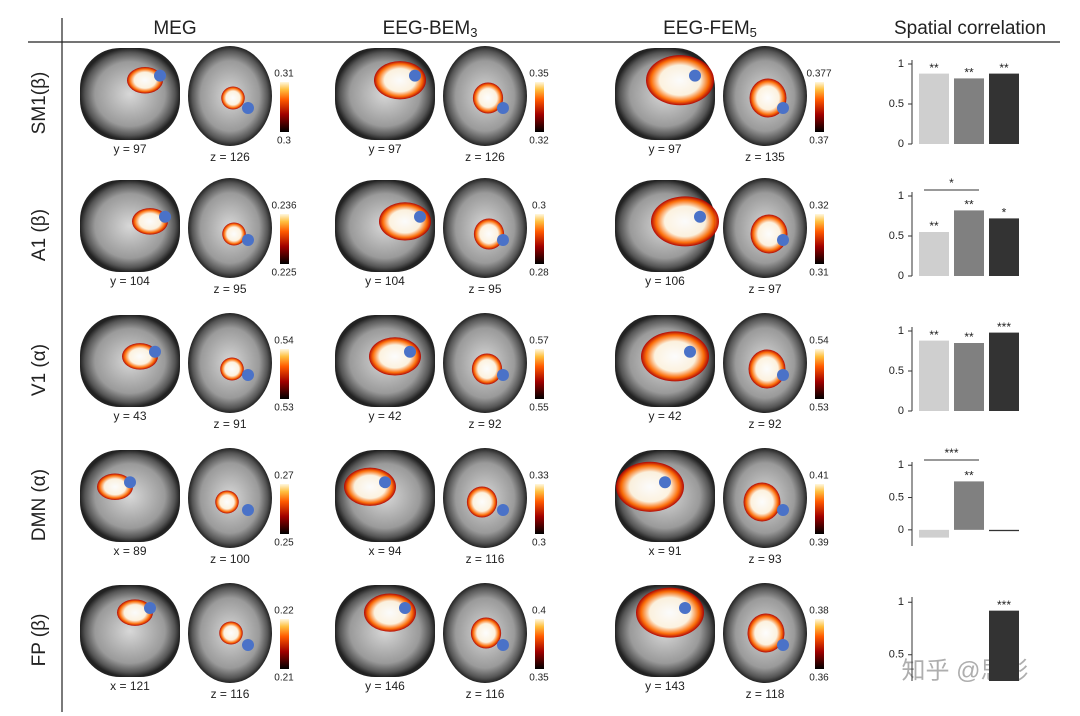 This screenshot has height=716, width=1080. What do you see at coordinates (819, 141) in the screenshot?
I see `colorbar-min: 0.37` at bounding box center [819, 141].